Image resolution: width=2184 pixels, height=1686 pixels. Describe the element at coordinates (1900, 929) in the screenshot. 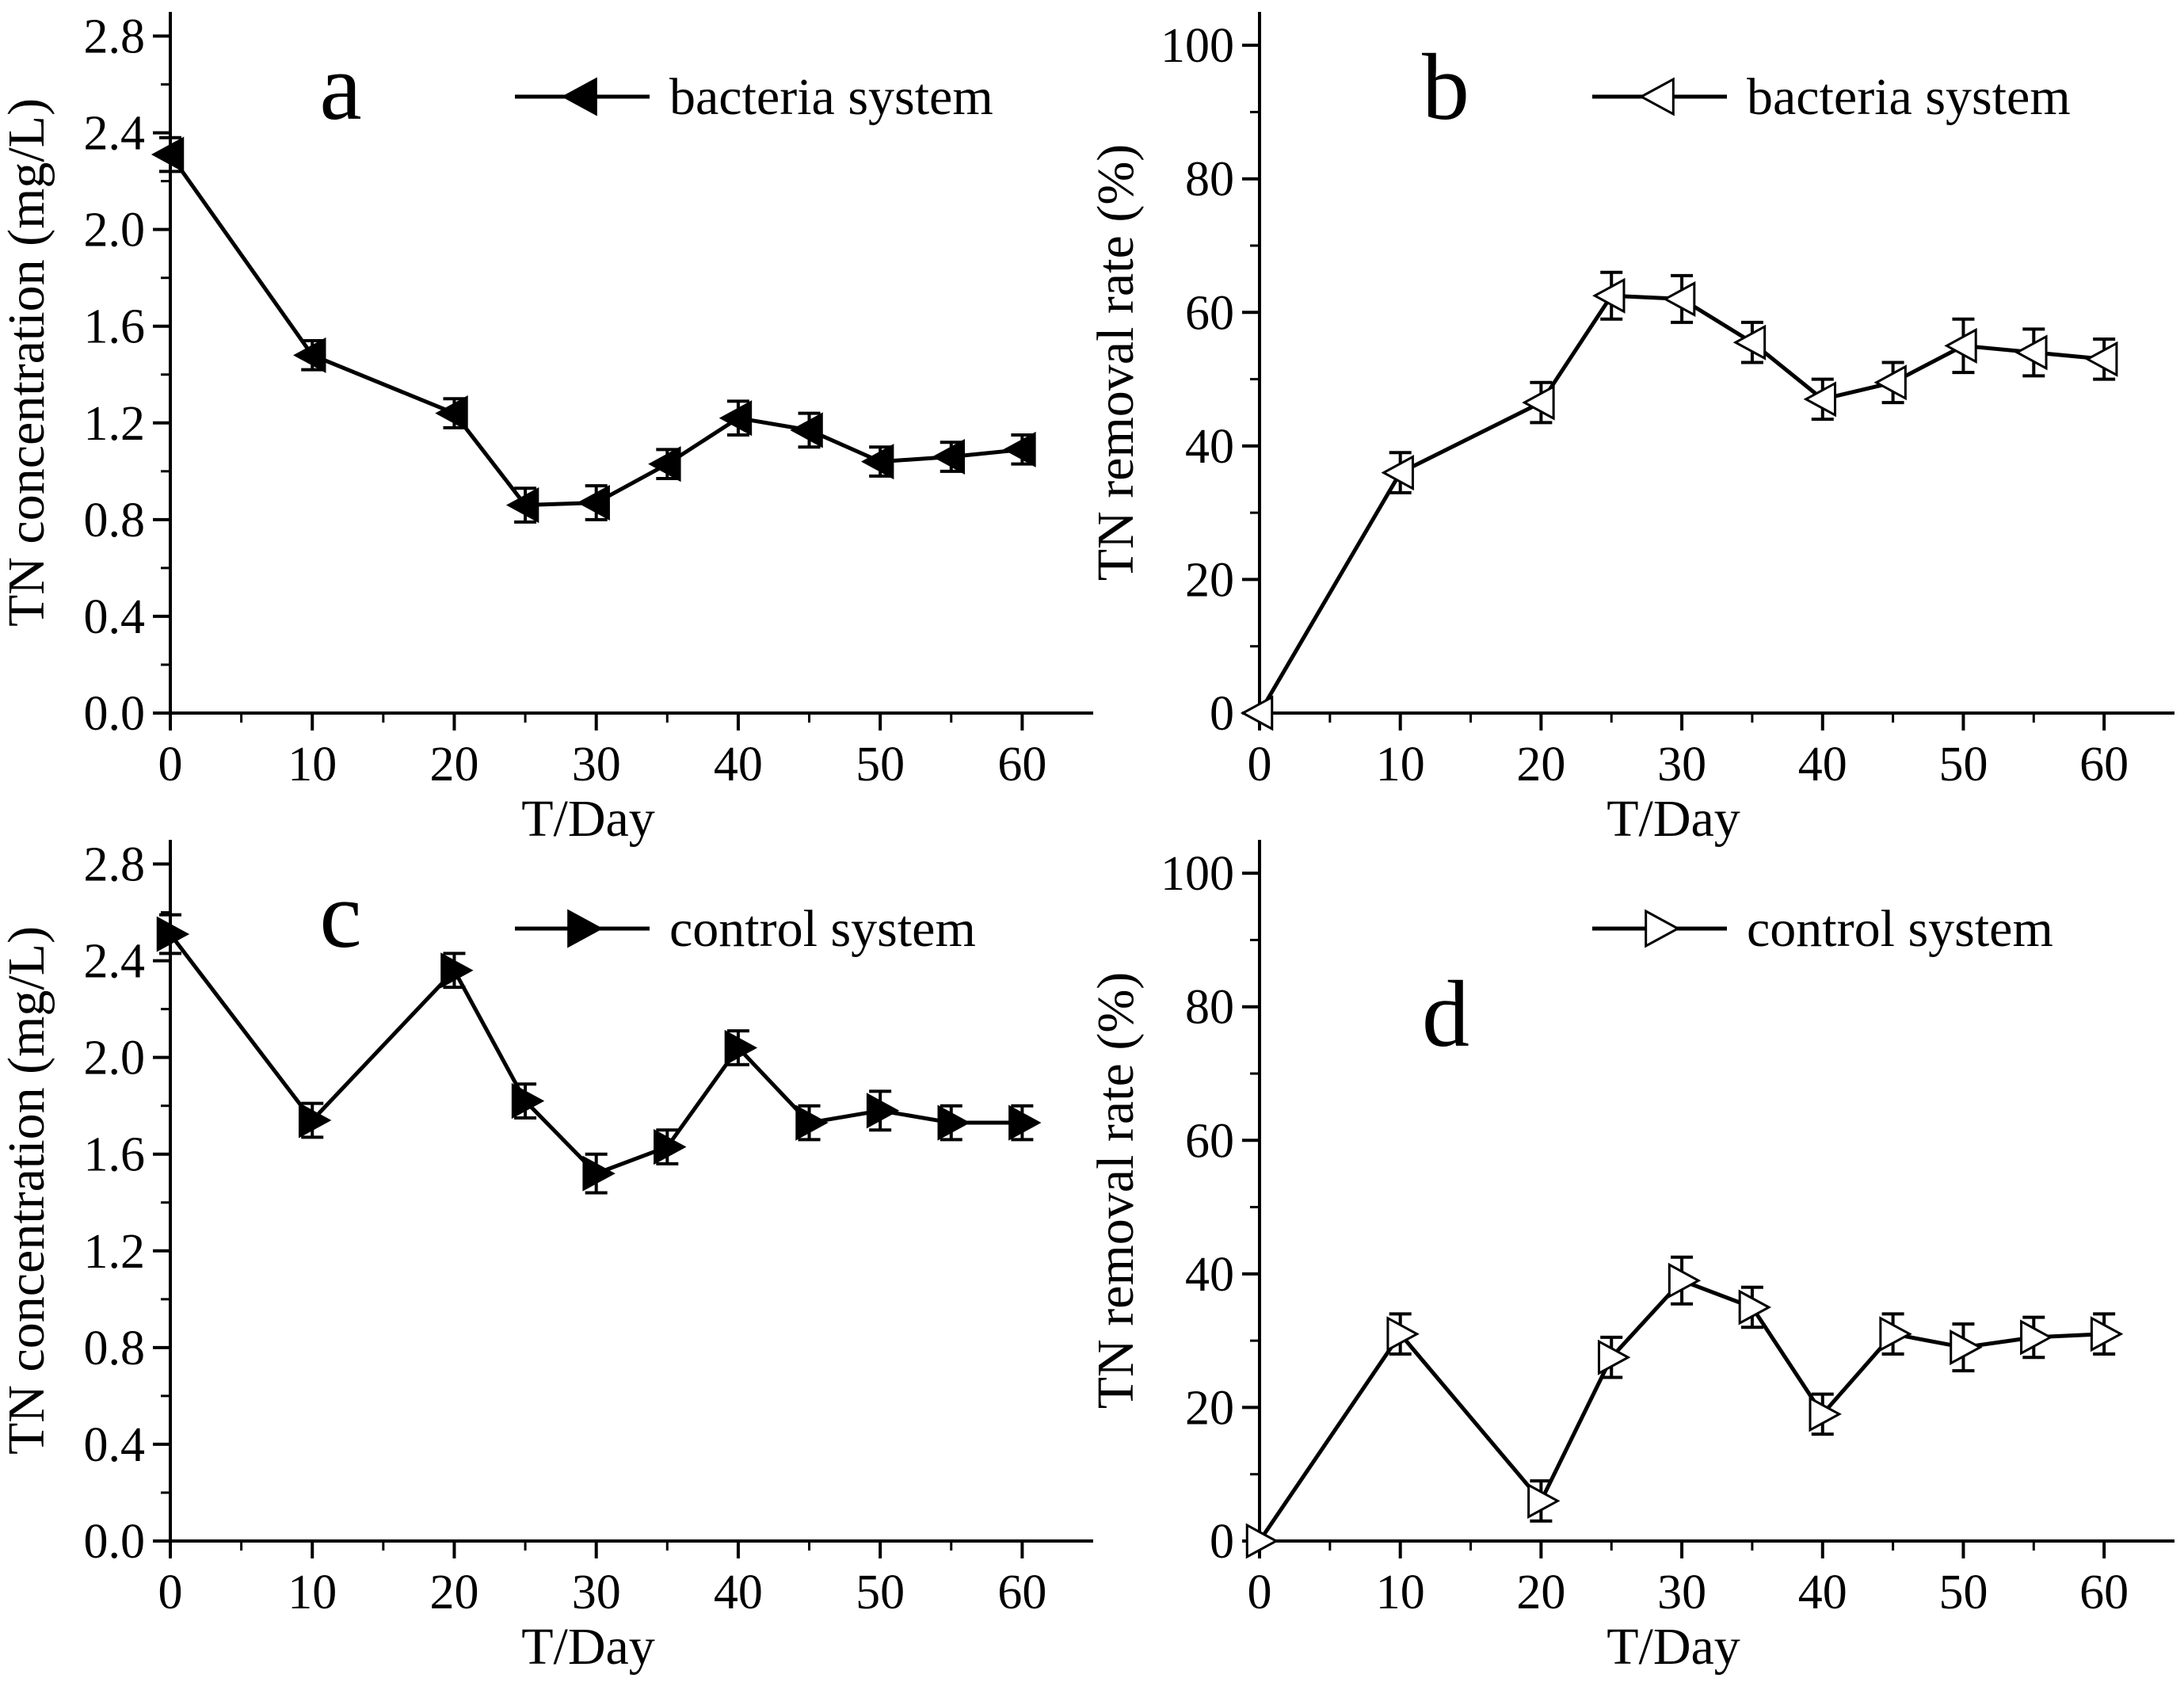

I see `legend-label: control system` at that location.